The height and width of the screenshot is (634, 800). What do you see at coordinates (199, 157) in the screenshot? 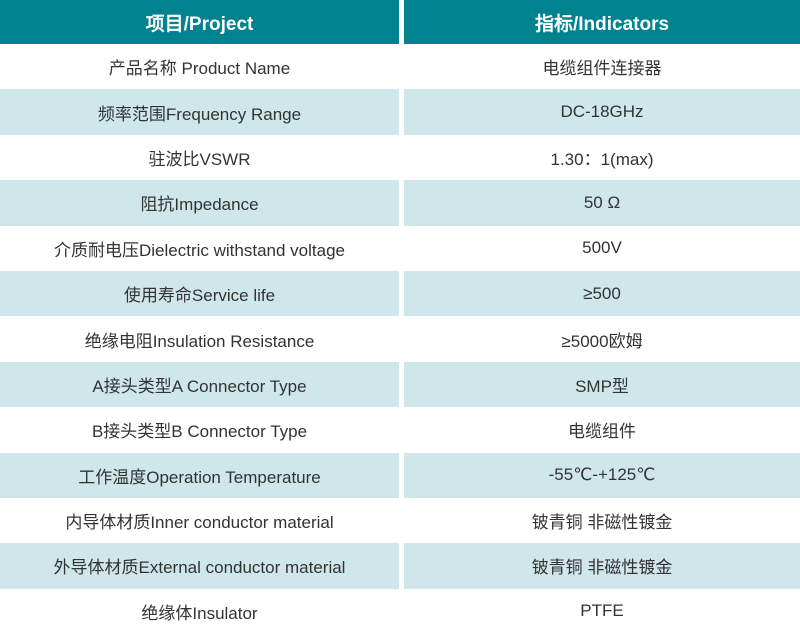
I see `project-cell: 驻波比VSWR` at bounding box center [199, 157].